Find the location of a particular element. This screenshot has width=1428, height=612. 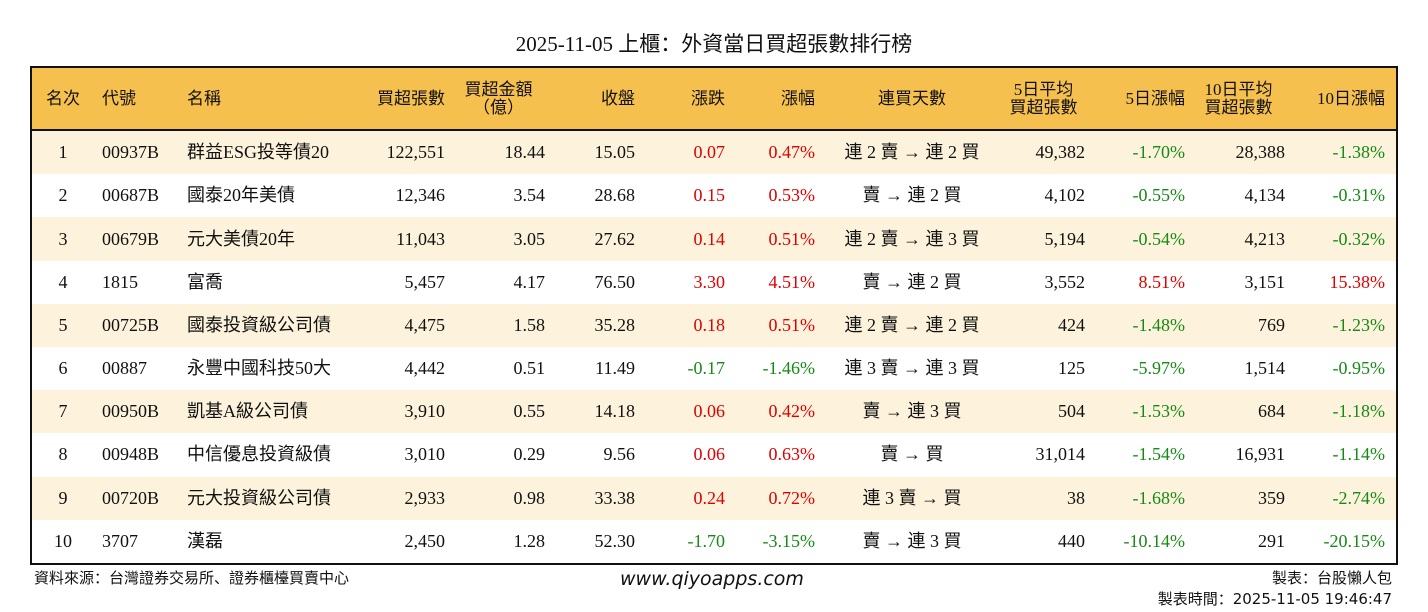

cell-avg10-volume: 769 is located at coordinates (1271, 324).